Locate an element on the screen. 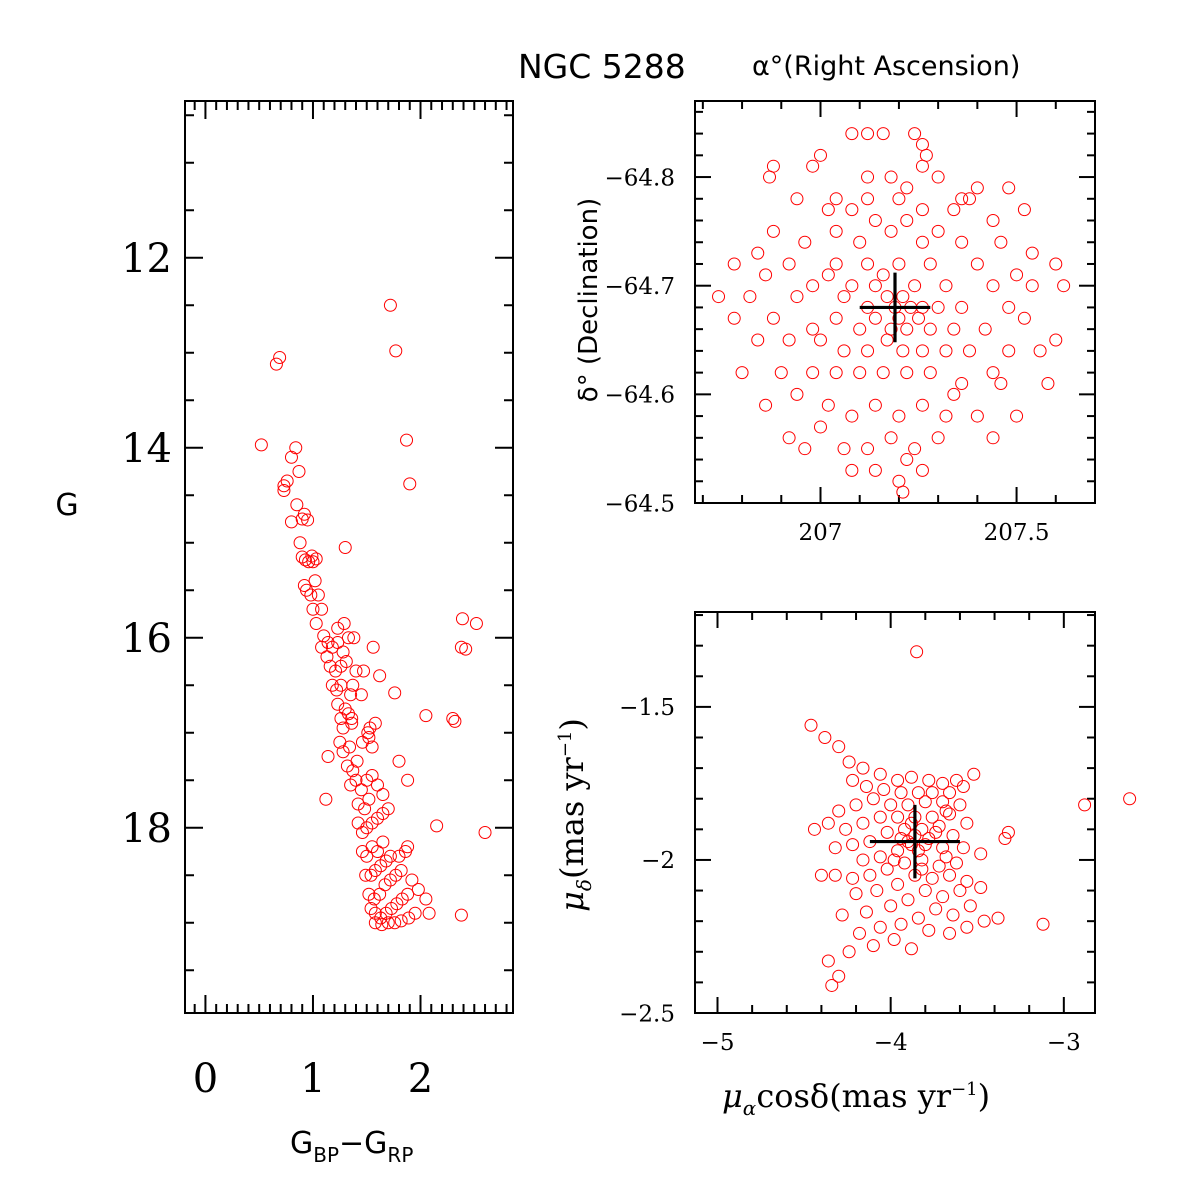 This screenshot has width=1196, height=1196. sky-y-tick-label: −64.5 is located at coordinates (640, 504).